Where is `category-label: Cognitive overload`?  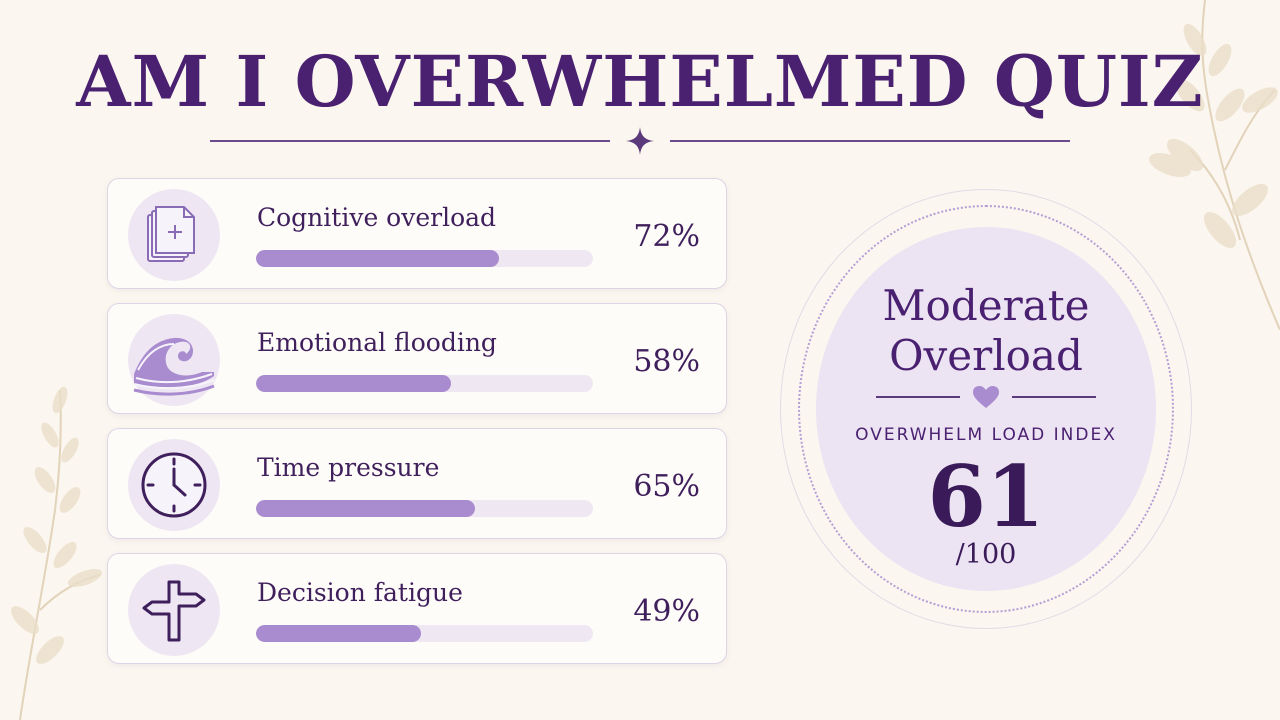
category-label: Cognitive overload is located at coordinates (377, 217).